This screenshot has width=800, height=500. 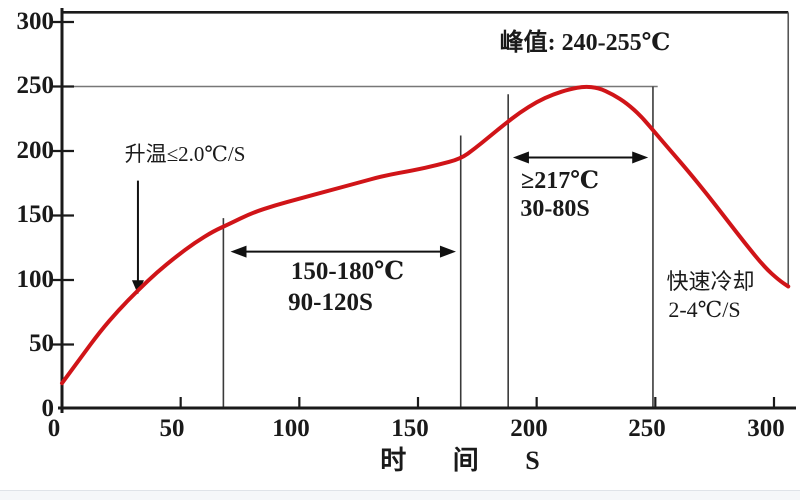 I want to click on soak-time-annotation: 90-120S, so click(x=330, y=302).